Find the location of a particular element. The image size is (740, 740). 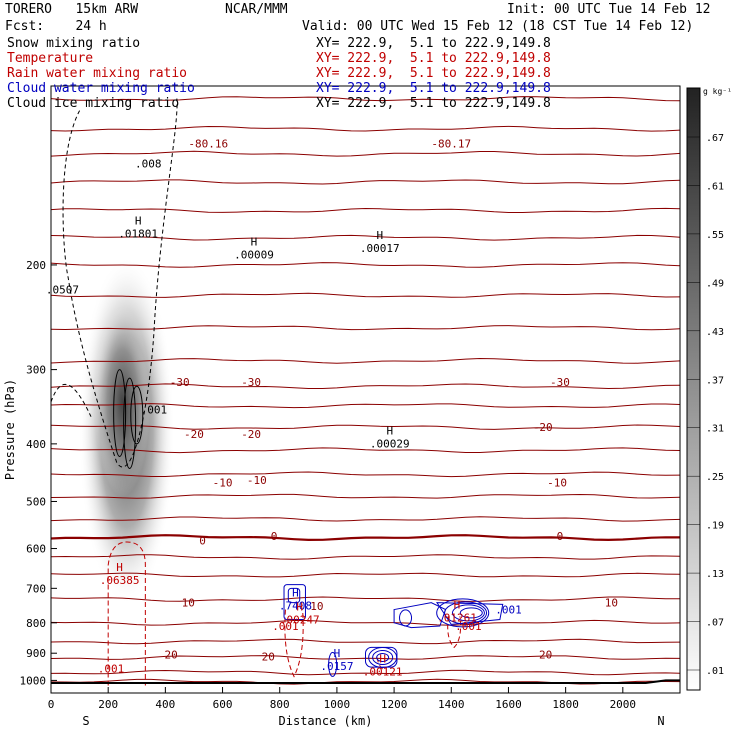

y-tick-label: 900 is located at coordinates (36, 653).